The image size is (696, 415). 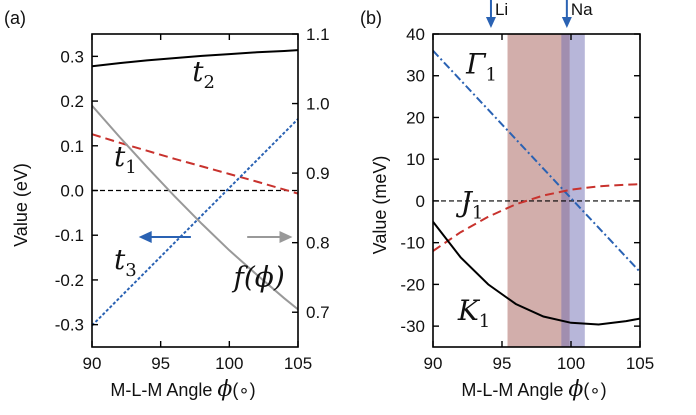 What do you see at coordinates (318, 312) in the screenshot?
I see `panel-a-y2tick-label: 0.7` at bounding box center [318, 312].